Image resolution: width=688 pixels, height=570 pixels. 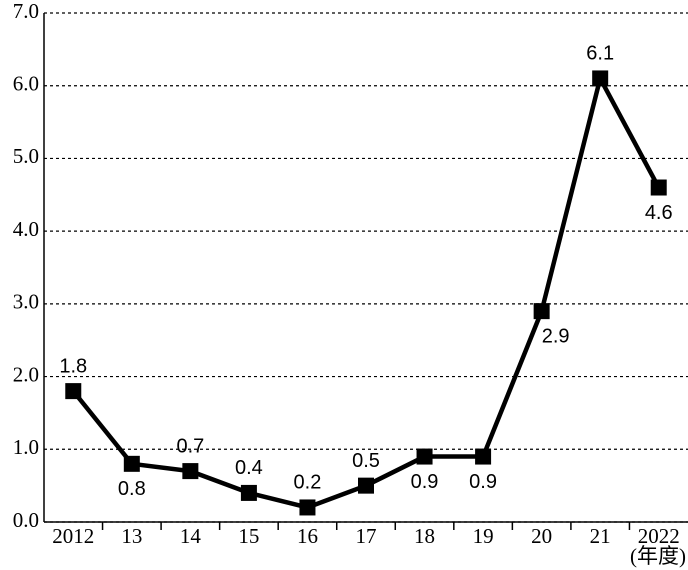 What do you see at coordinates (556, 336) in the screenshot?
I see `data-label: 2.9` at bounding box center [556, 336].